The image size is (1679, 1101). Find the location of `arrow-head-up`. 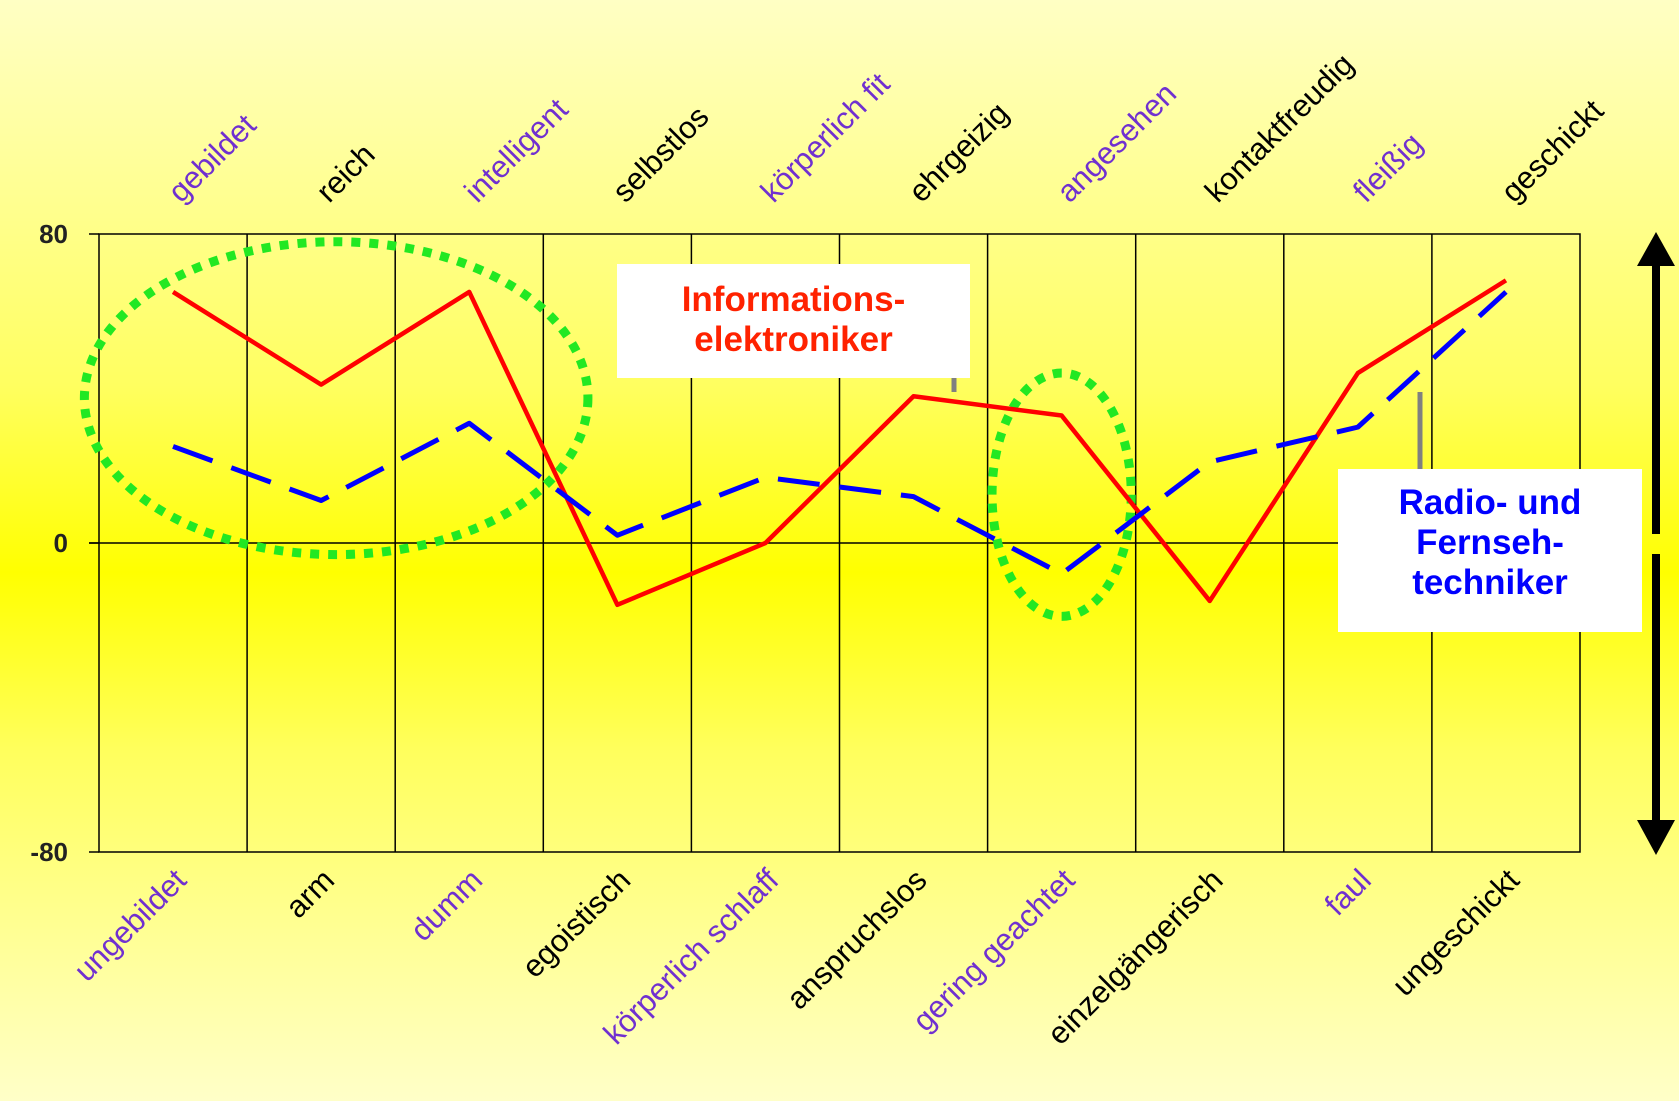

arrow-head-up is located at coordinates (1656, 249).